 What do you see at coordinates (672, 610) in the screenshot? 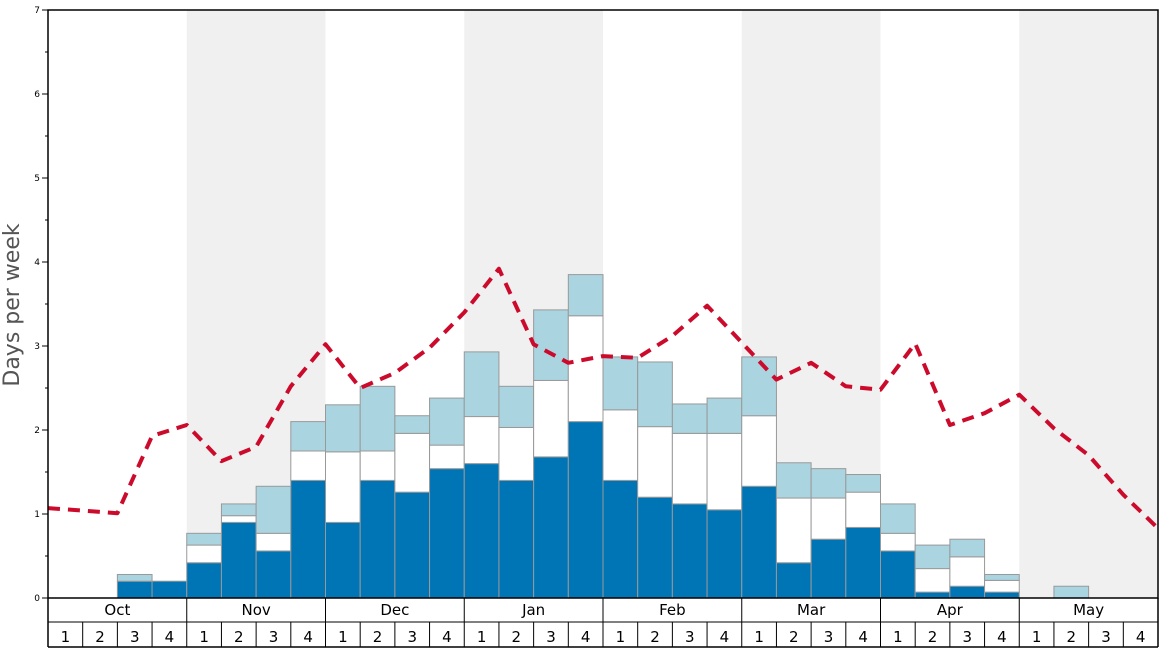
I see `month-label: Feb` at bounding box center [672, 610].